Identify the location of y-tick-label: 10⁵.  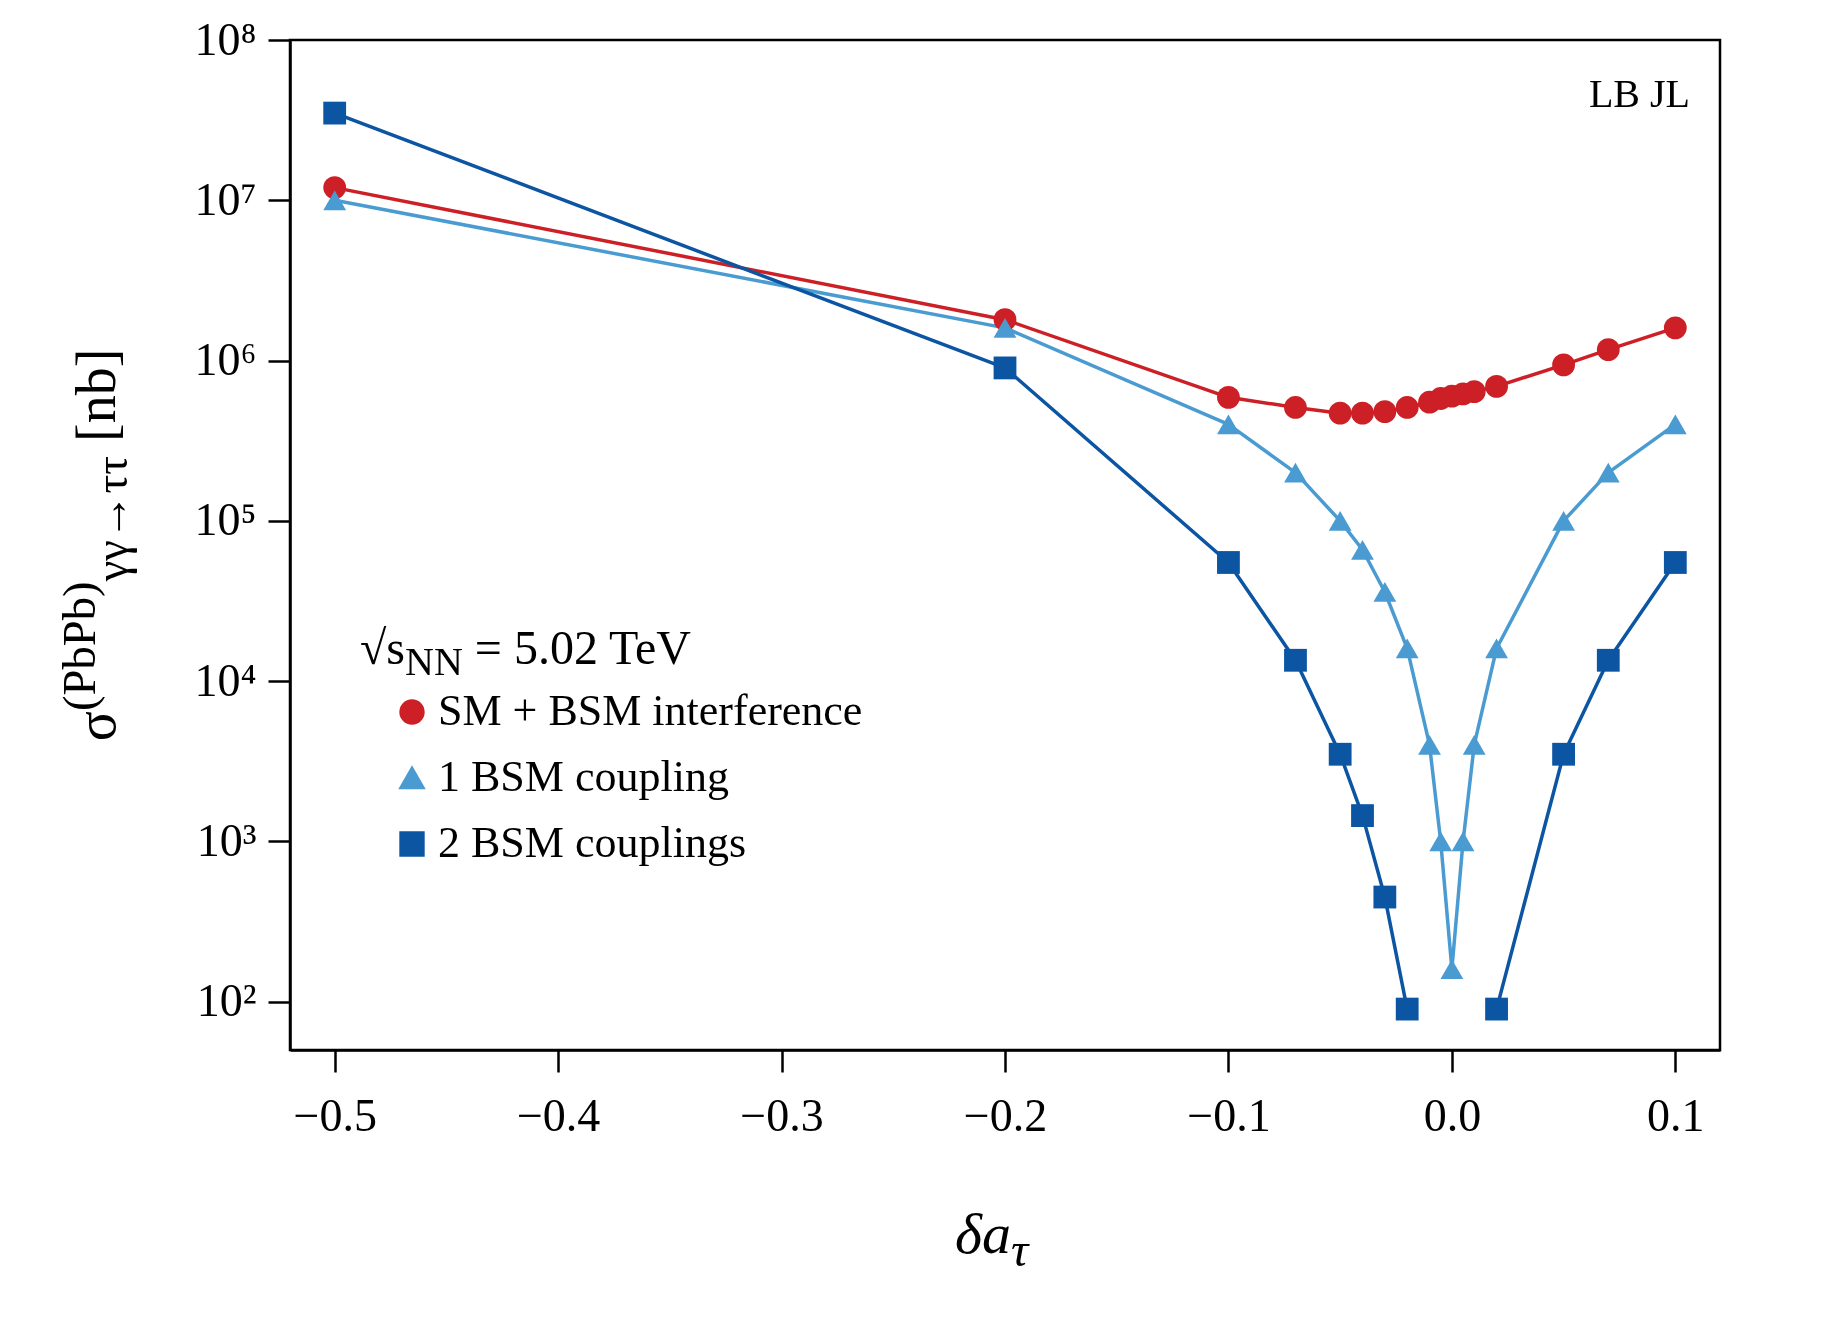
(225, 520).